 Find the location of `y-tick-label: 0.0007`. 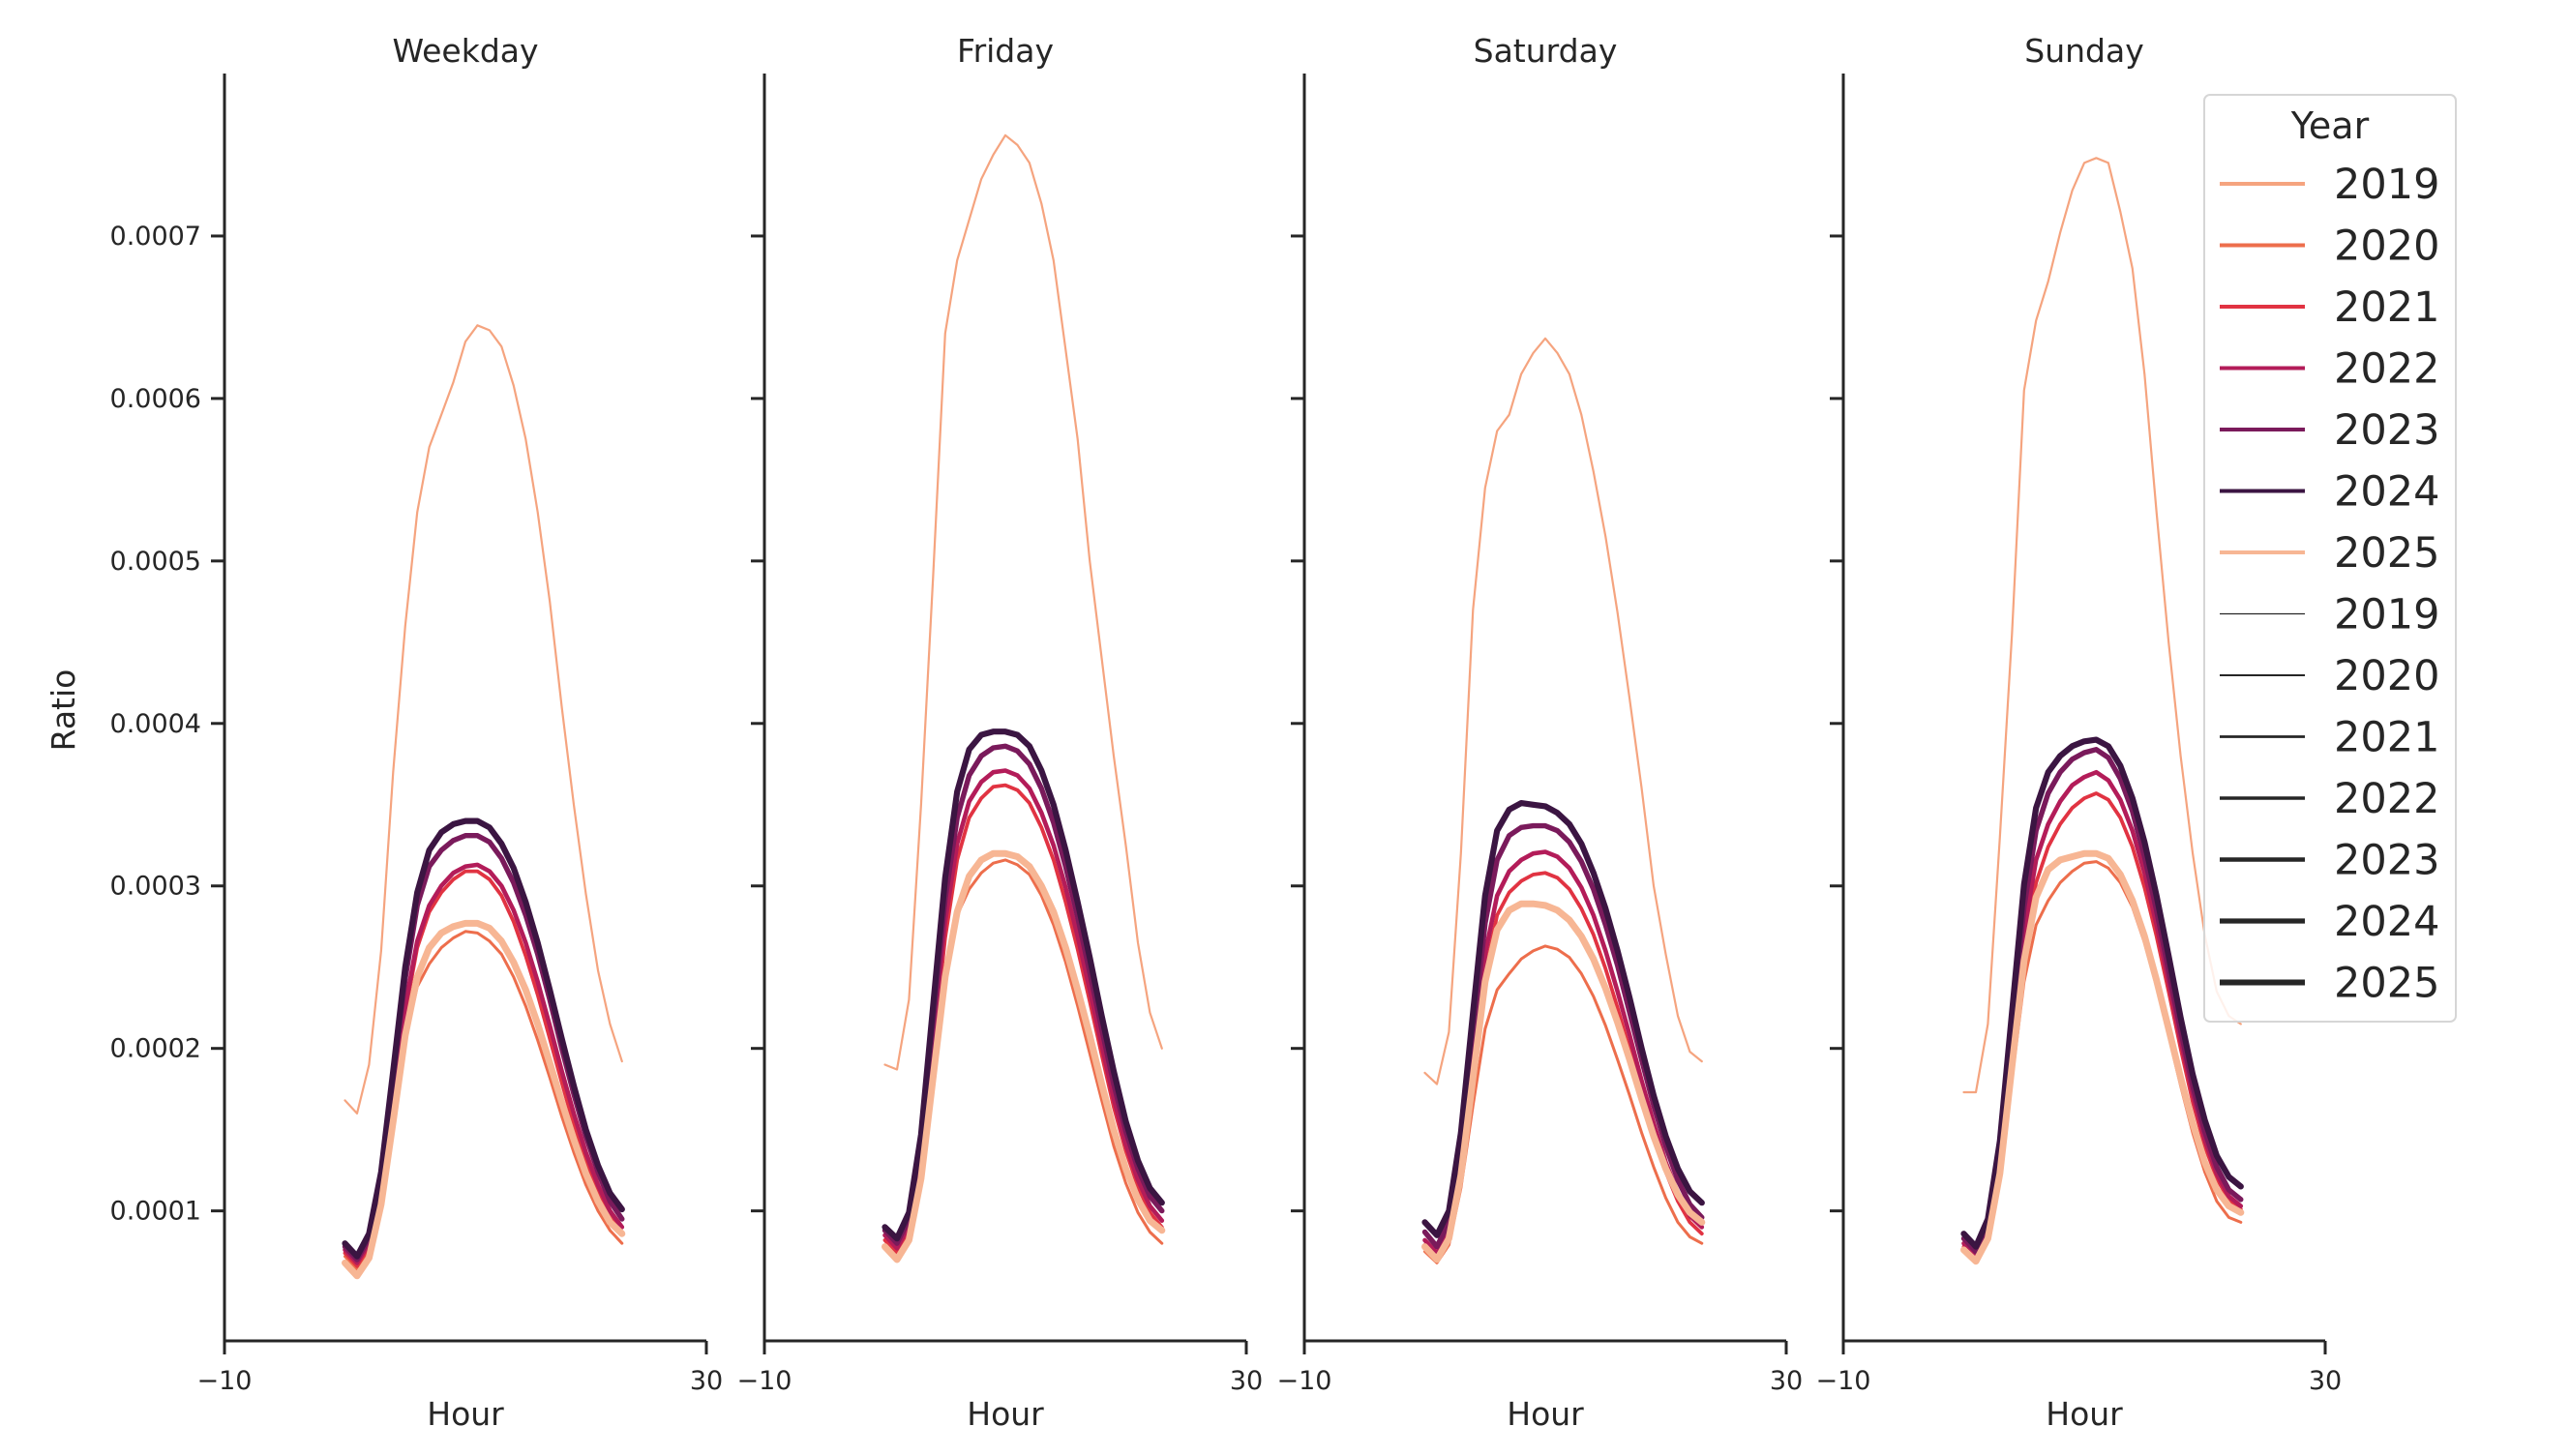

y-tick-label: 0.0007 is located at coordinates (156, 237).